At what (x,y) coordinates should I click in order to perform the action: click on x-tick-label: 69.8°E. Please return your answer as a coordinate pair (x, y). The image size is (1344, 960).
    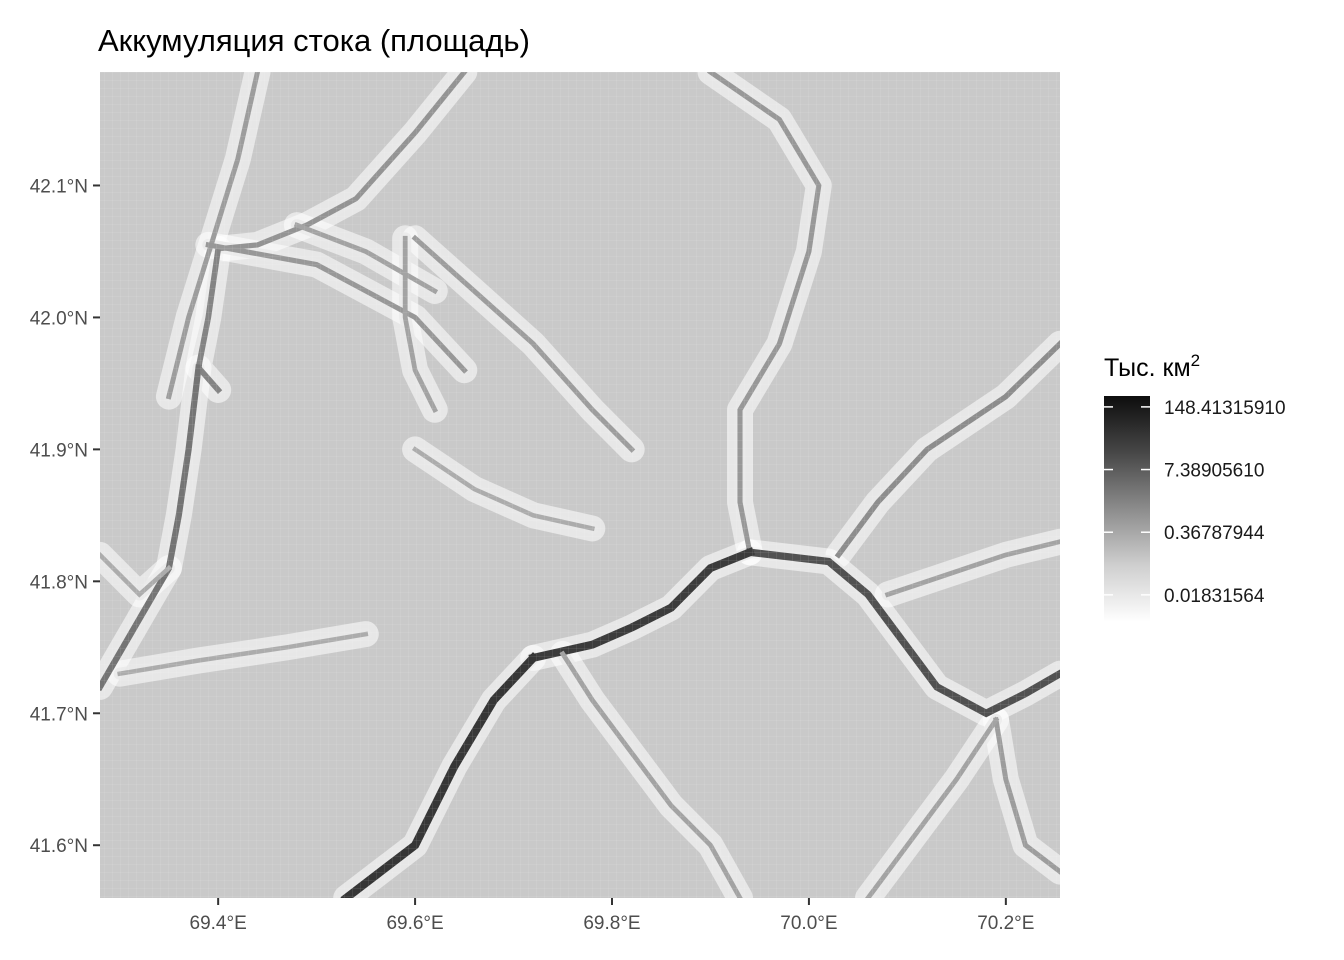
    Looking at the image, I should click on (611, 923).